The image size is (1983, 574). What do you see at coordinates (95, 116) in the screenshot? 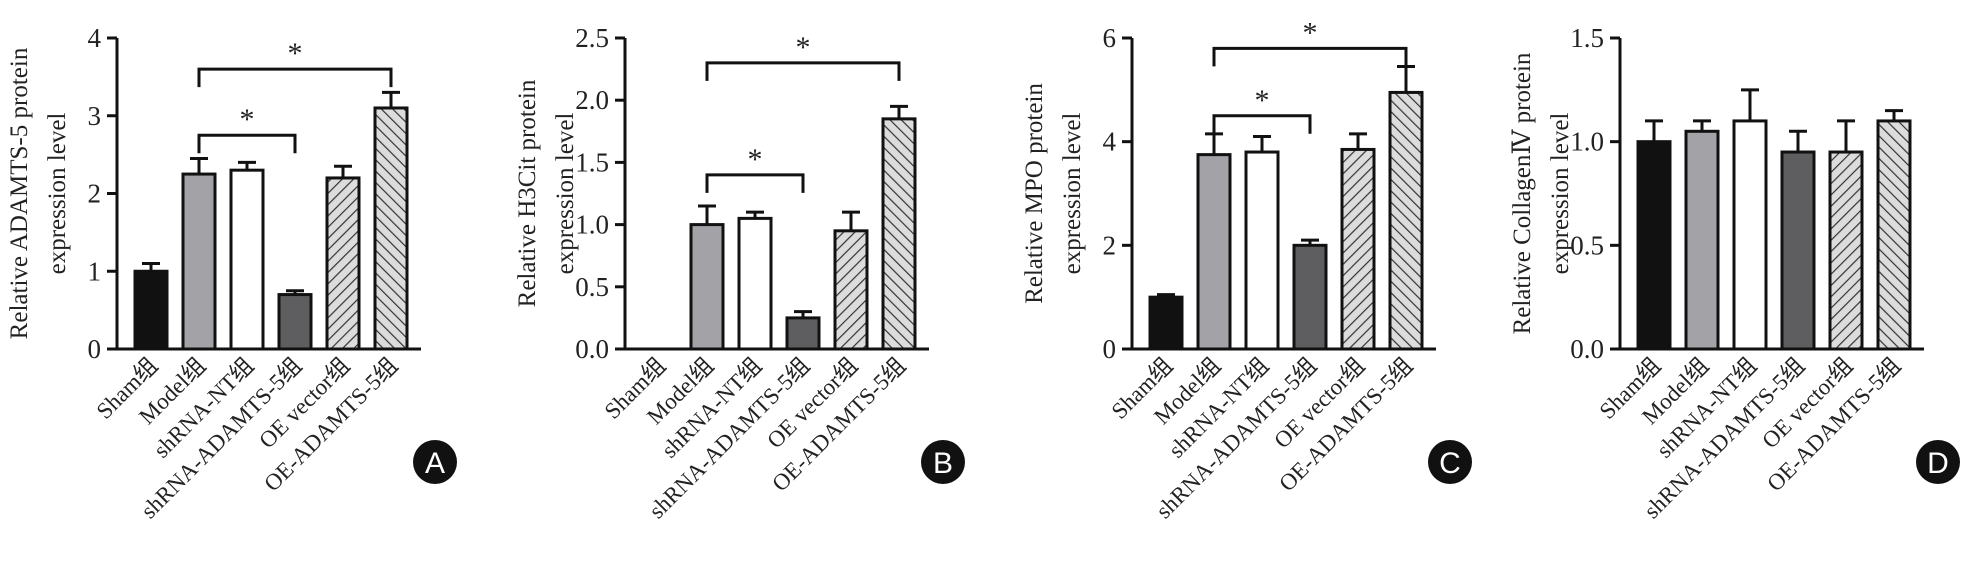
I see `y-tick-label: 3` at bounding box center [95, 116].